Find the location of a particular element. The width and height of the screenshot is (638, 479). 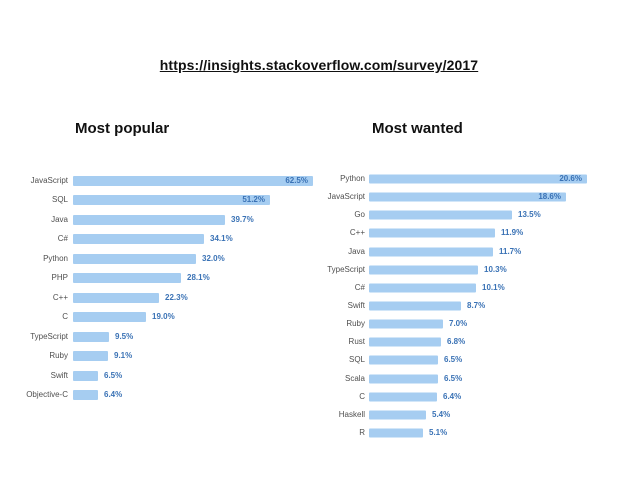

bar-track: 51.2% is located at coordinates (223, 201).